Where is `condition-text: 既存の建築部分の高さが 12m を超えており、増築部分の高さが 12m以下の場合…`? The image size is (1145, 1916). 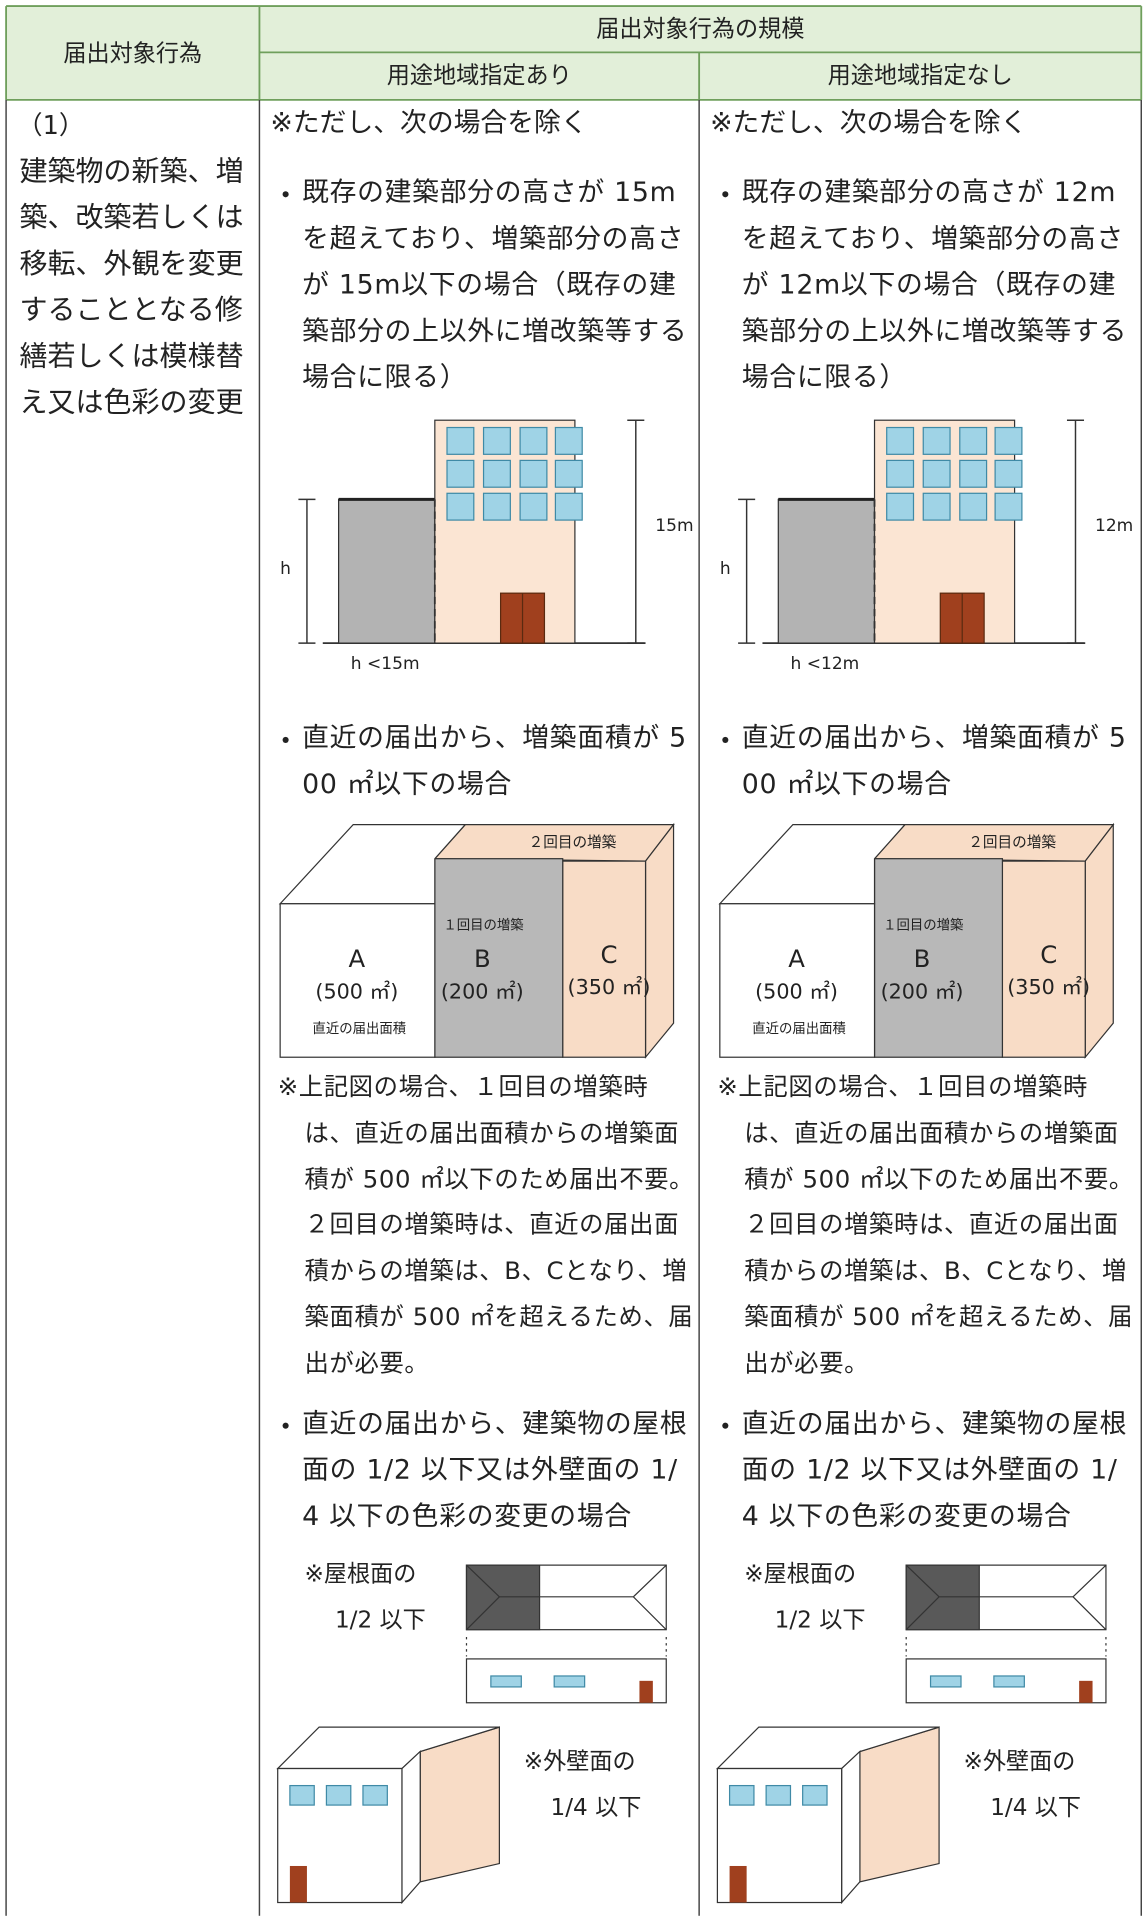
condition-text: 既存の建築部分の高さが 12m を超えており、増築部分の高さが 12m以下の場合… is located at coordinates (934, 285).